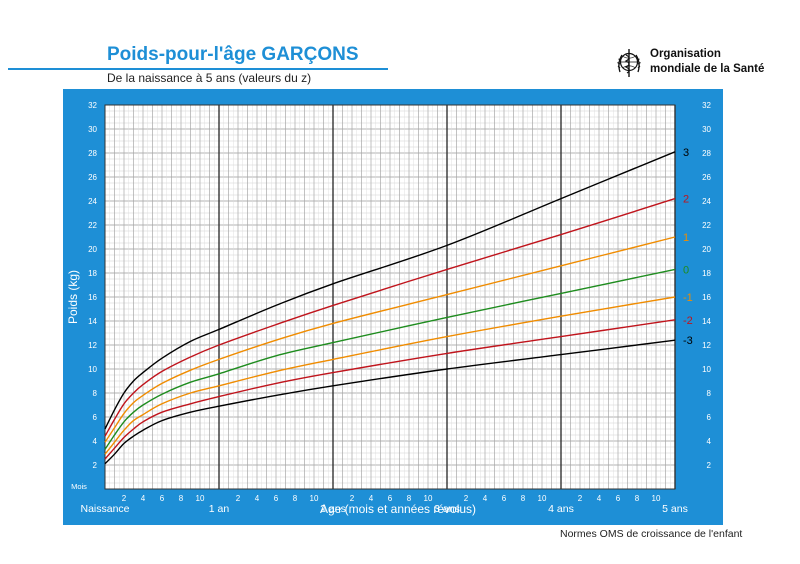  I want to click on who-name-line2: mondiale de la Santé, so click(707, 69).